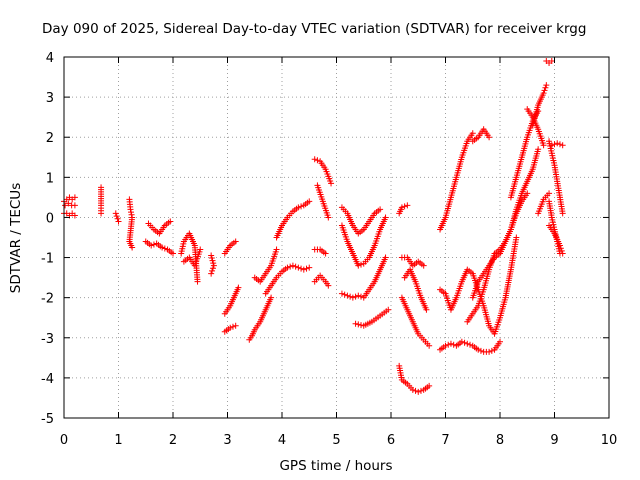  I want to click on x-tick-label: 4, so click(282, 440).